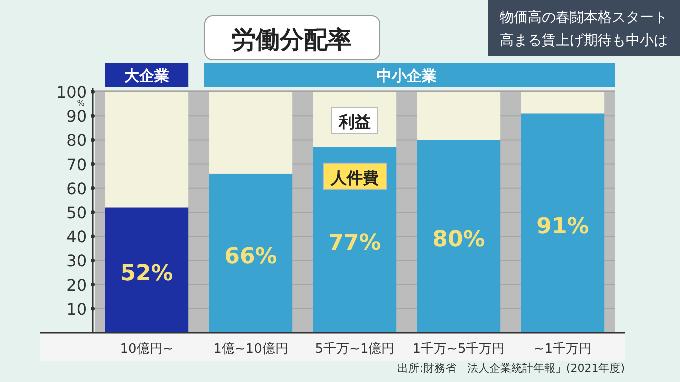 Image resolution: width=680 pixels, height=382 pixels. I want to click on x-tick-label: ~1千万円, so click(563, 349).